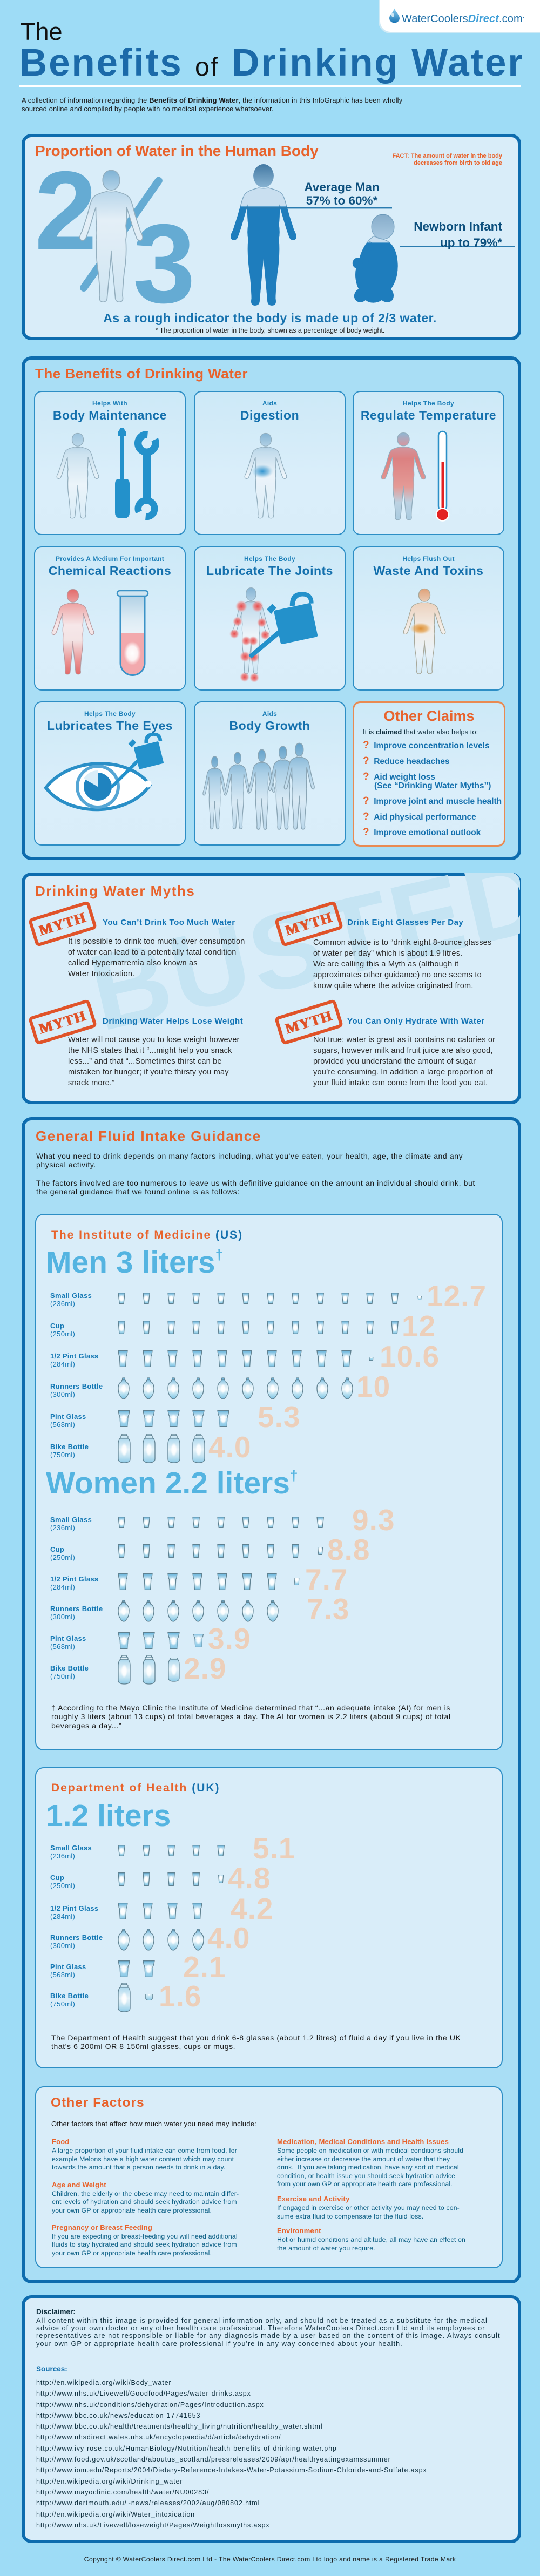 This screenshot has height=2576, width=540. I want to click on svg-text: 3, so click(164, 264).